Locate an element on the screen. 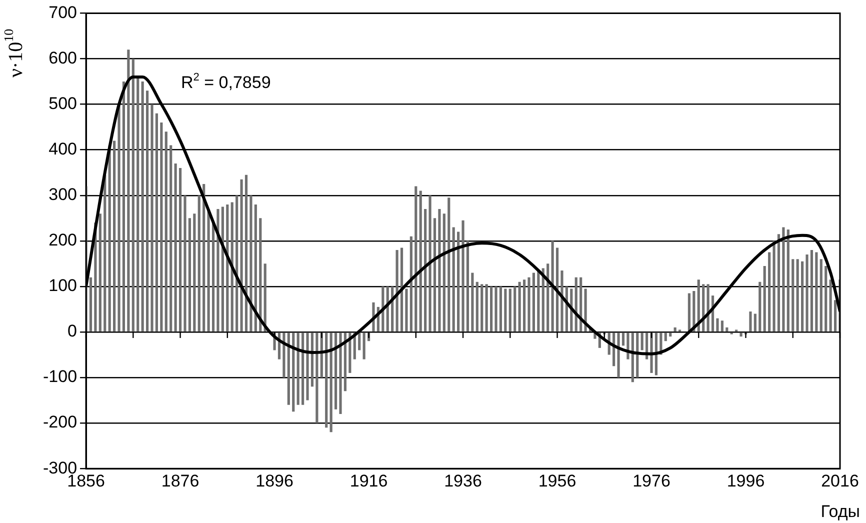  x-tick-label: 1996 is located at coordinates (745, 480).